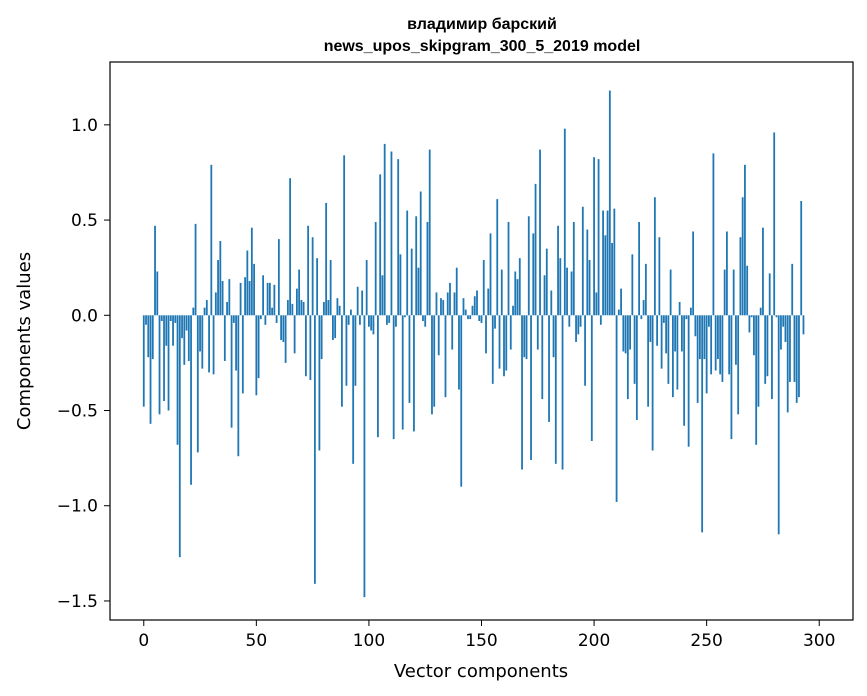 This screenshot has height=696, width=867. What do you see at coordinates (594, 641) in the screenshot?
I see `x-tick-label: 200` at bounding box center [594, 641].